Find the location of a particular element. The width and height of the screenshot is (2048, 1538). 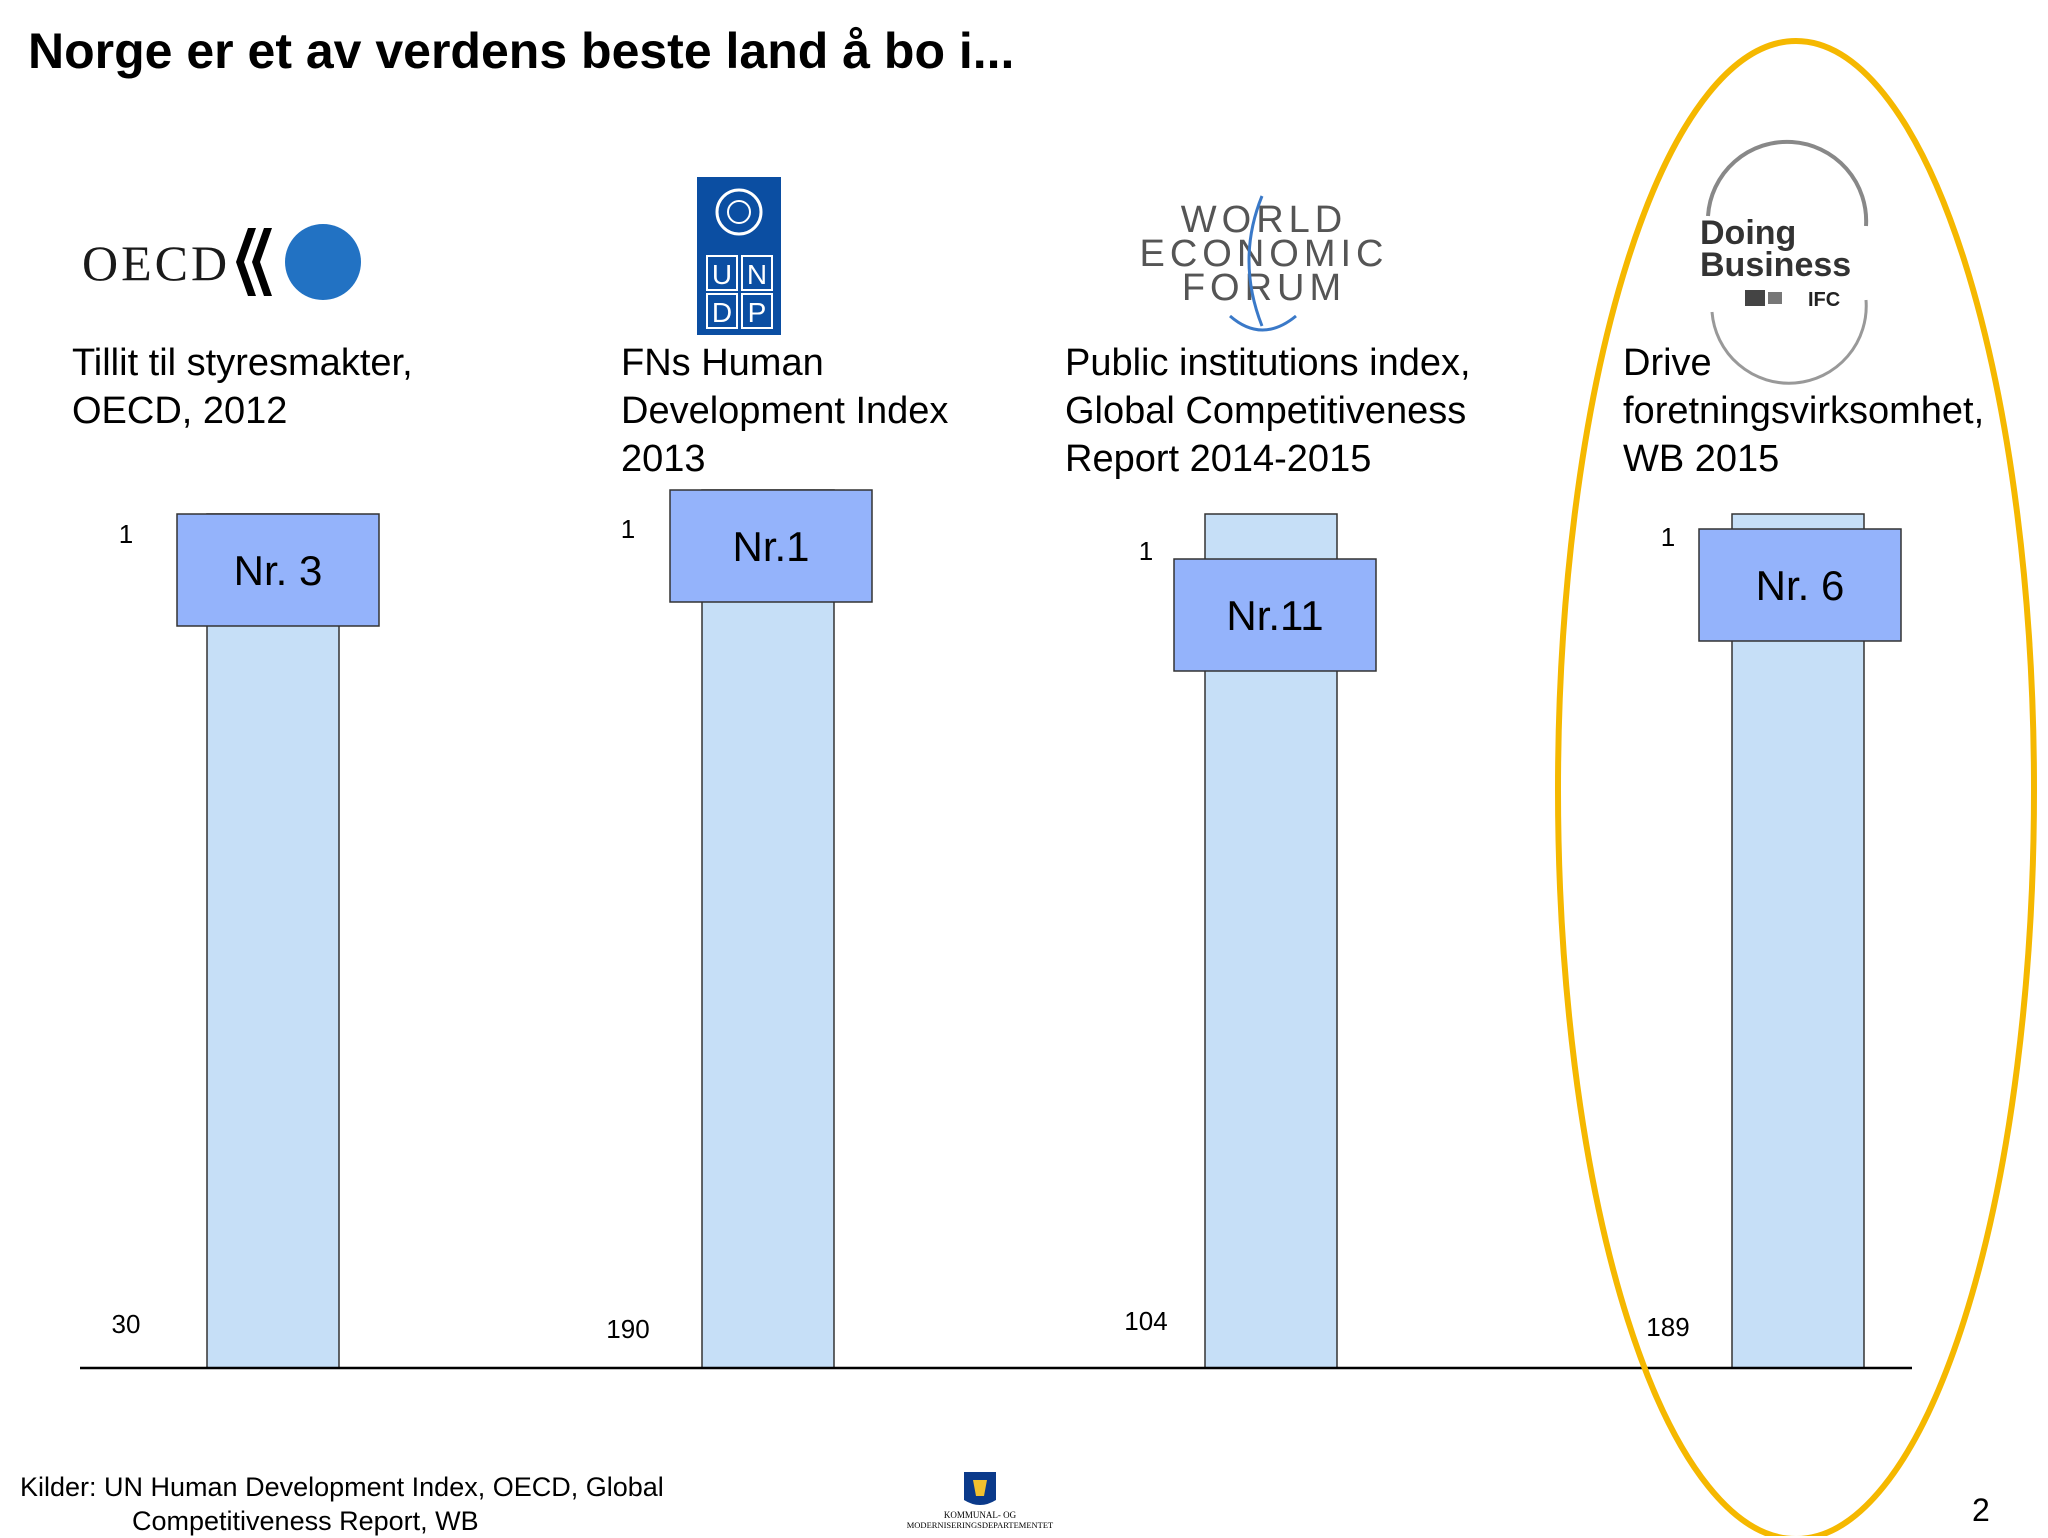

oecd-logo-text: OECD is located at coordinates (156, 263).